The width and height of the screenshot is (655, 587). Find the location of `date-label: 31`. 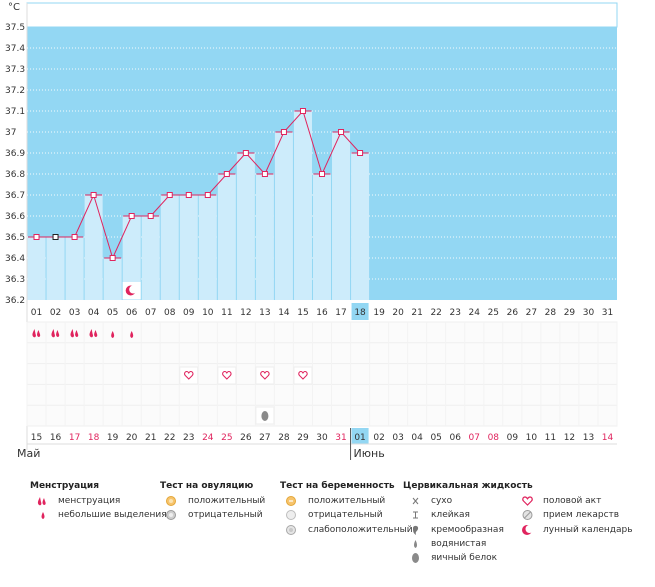

date-label: 31 is located at coordinates (340, 438).